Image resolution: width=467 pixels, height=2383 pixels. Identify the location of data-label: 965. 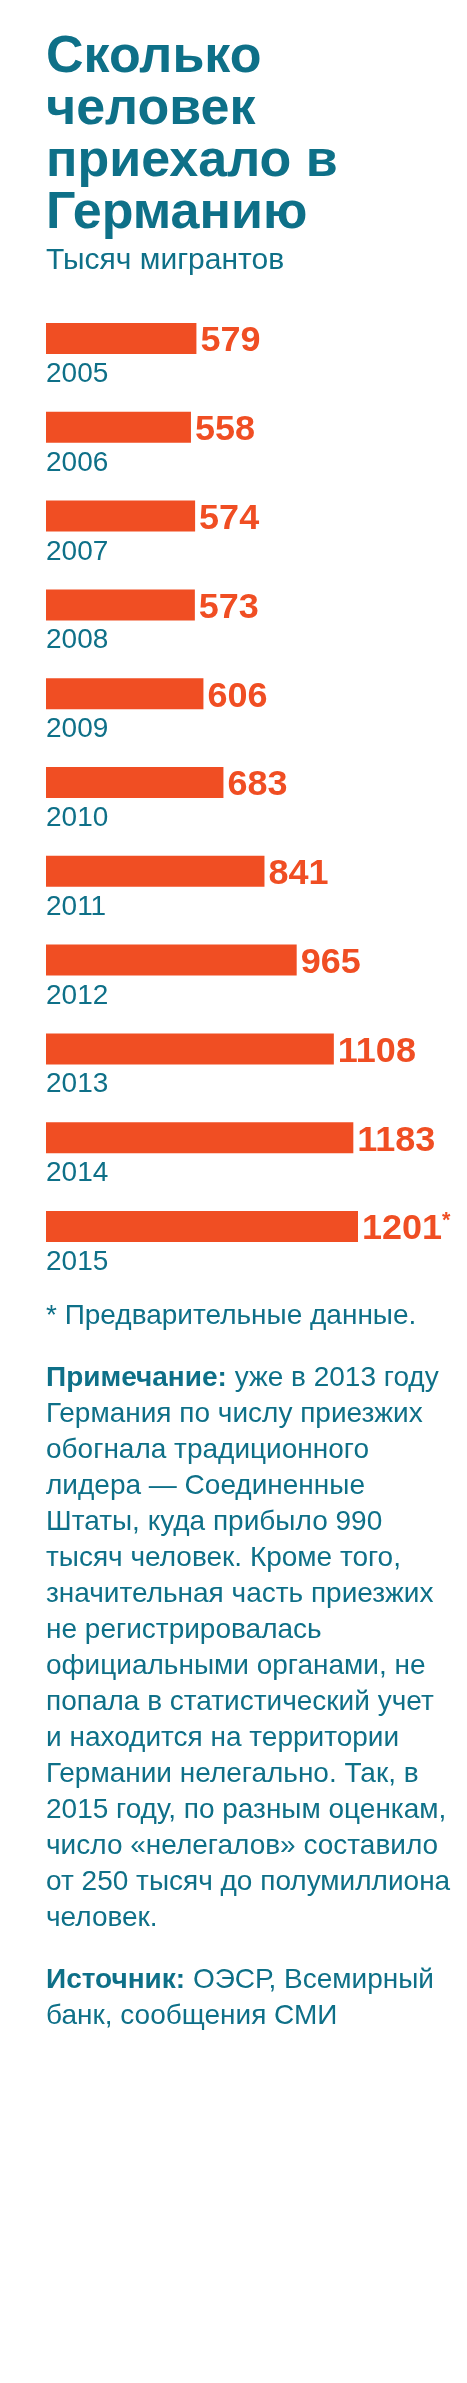
(330, 961).